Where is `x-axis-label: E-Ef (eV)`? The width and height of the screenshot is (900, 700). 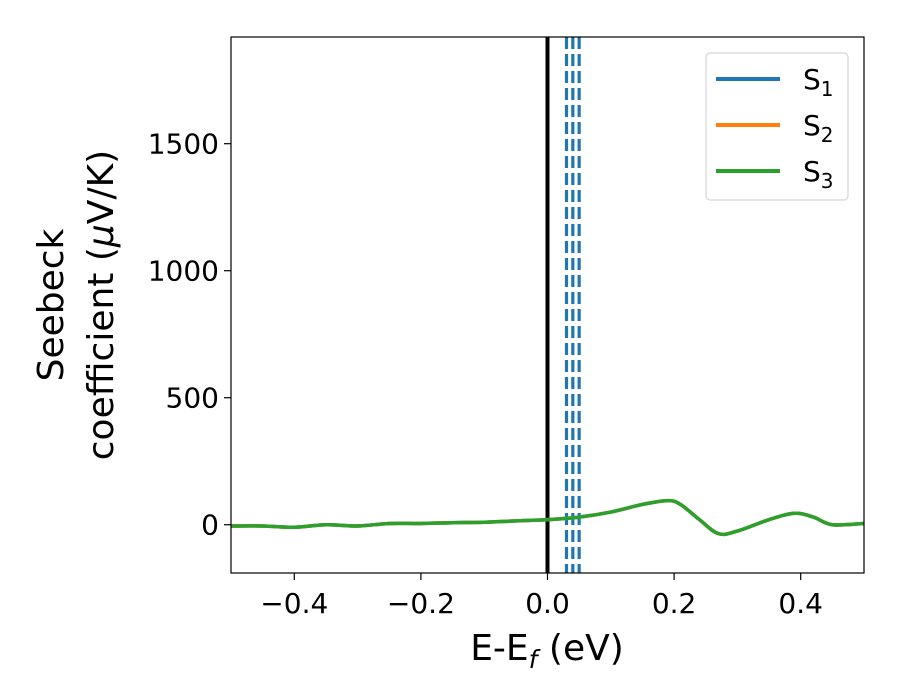
x-axis-label: E-Ef (eV) is located at coordinates (547, 651).